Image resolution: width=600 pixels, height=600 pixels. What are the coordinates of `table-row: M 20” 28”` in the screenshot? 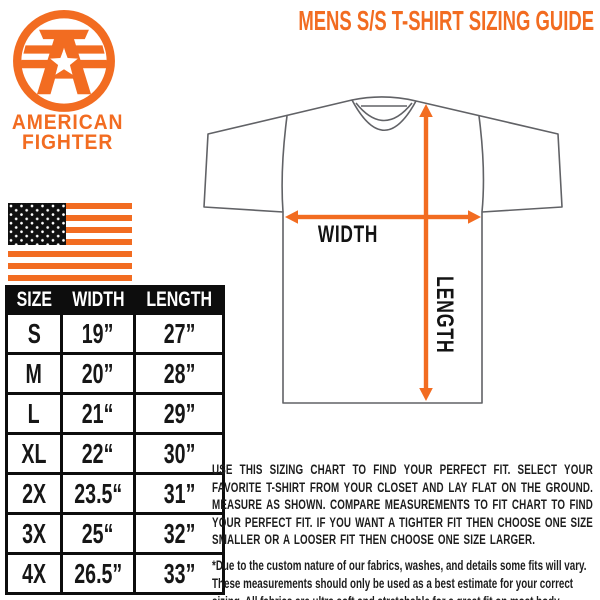 It's located at (115, 373).